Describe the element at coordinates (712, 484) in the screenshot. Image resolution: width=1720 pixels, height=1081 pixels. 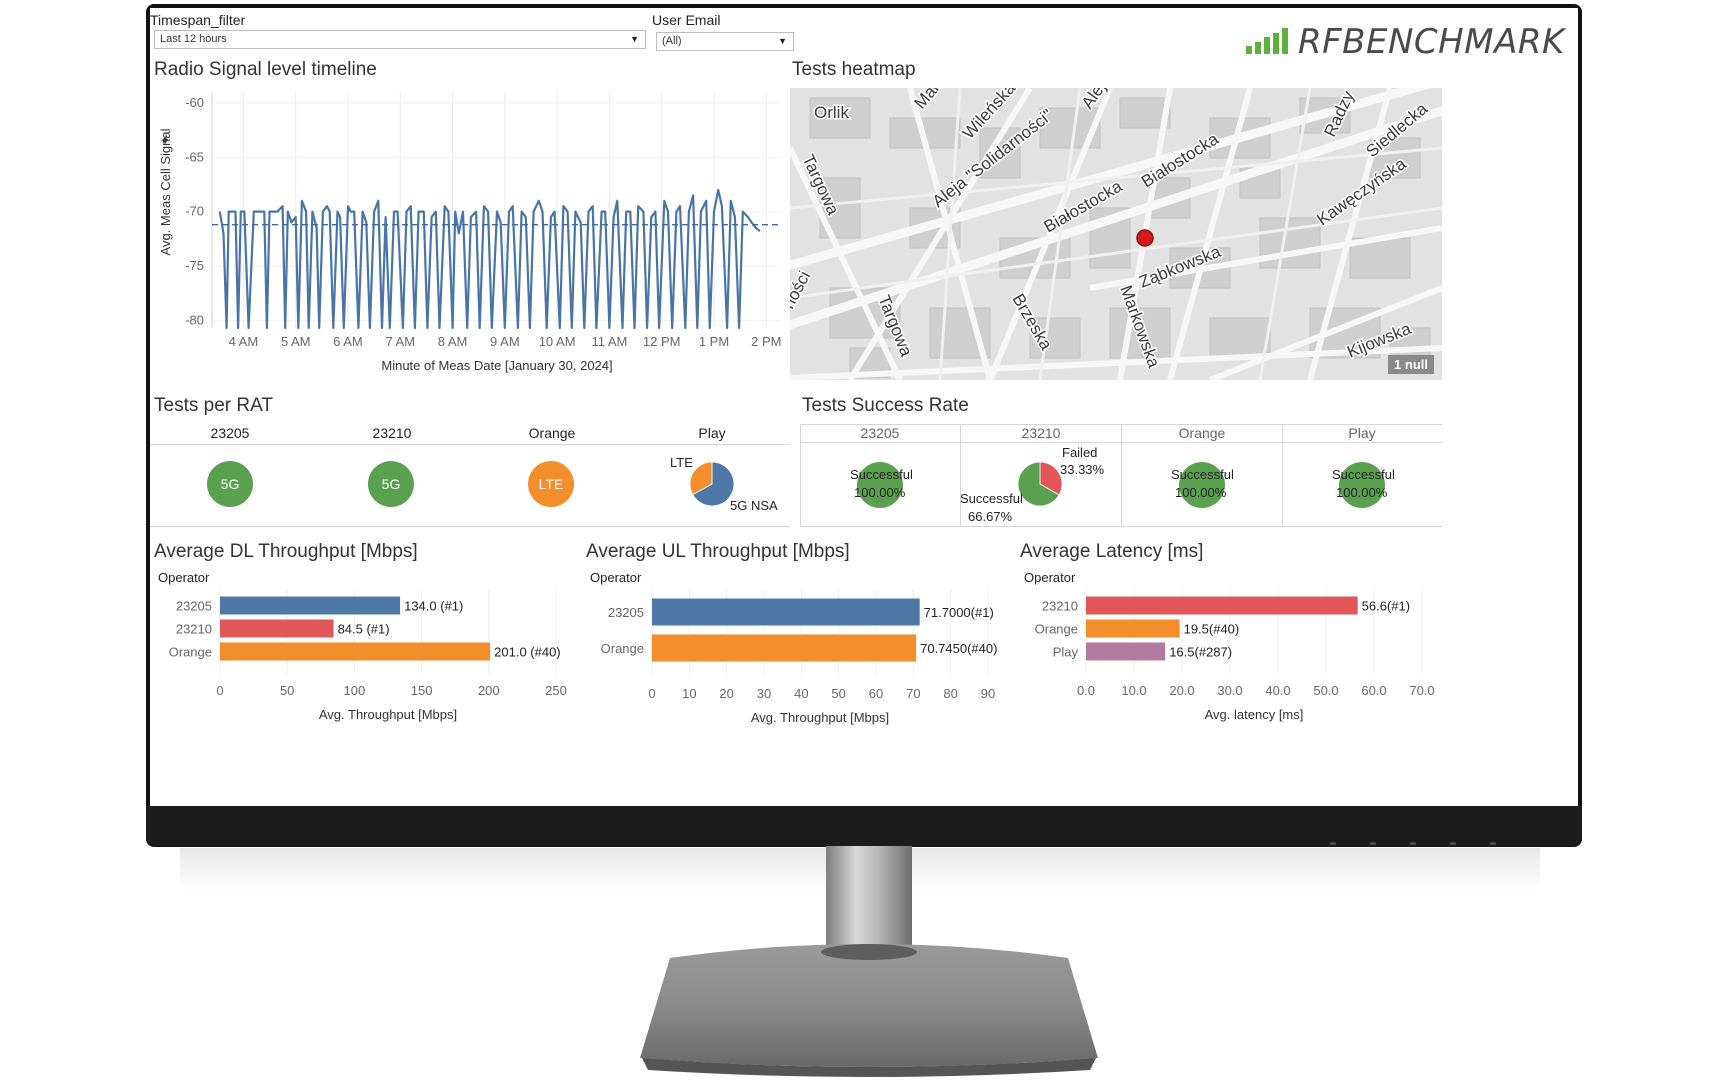
I see `rat-pie-play` at that location.